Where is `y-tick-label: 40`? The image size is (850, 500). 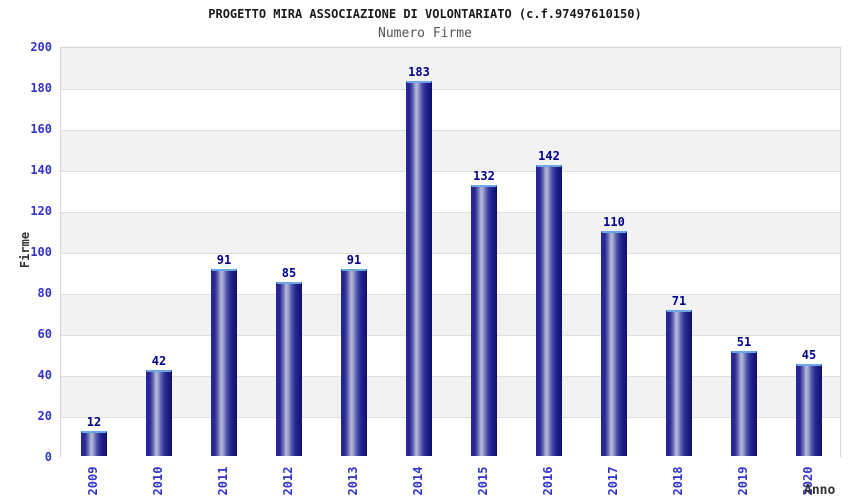 y-tick-label: 40 is located at coordinates (44, 375).